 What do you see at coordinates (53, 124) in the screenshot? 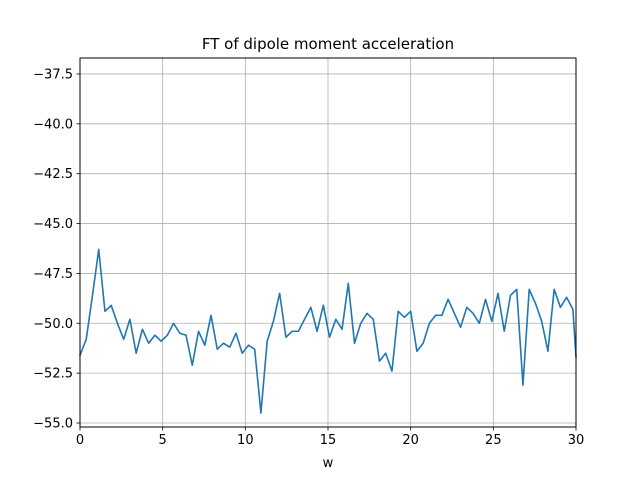
I see `y-tick-label: −40.0` at bounding box center [53, 124].